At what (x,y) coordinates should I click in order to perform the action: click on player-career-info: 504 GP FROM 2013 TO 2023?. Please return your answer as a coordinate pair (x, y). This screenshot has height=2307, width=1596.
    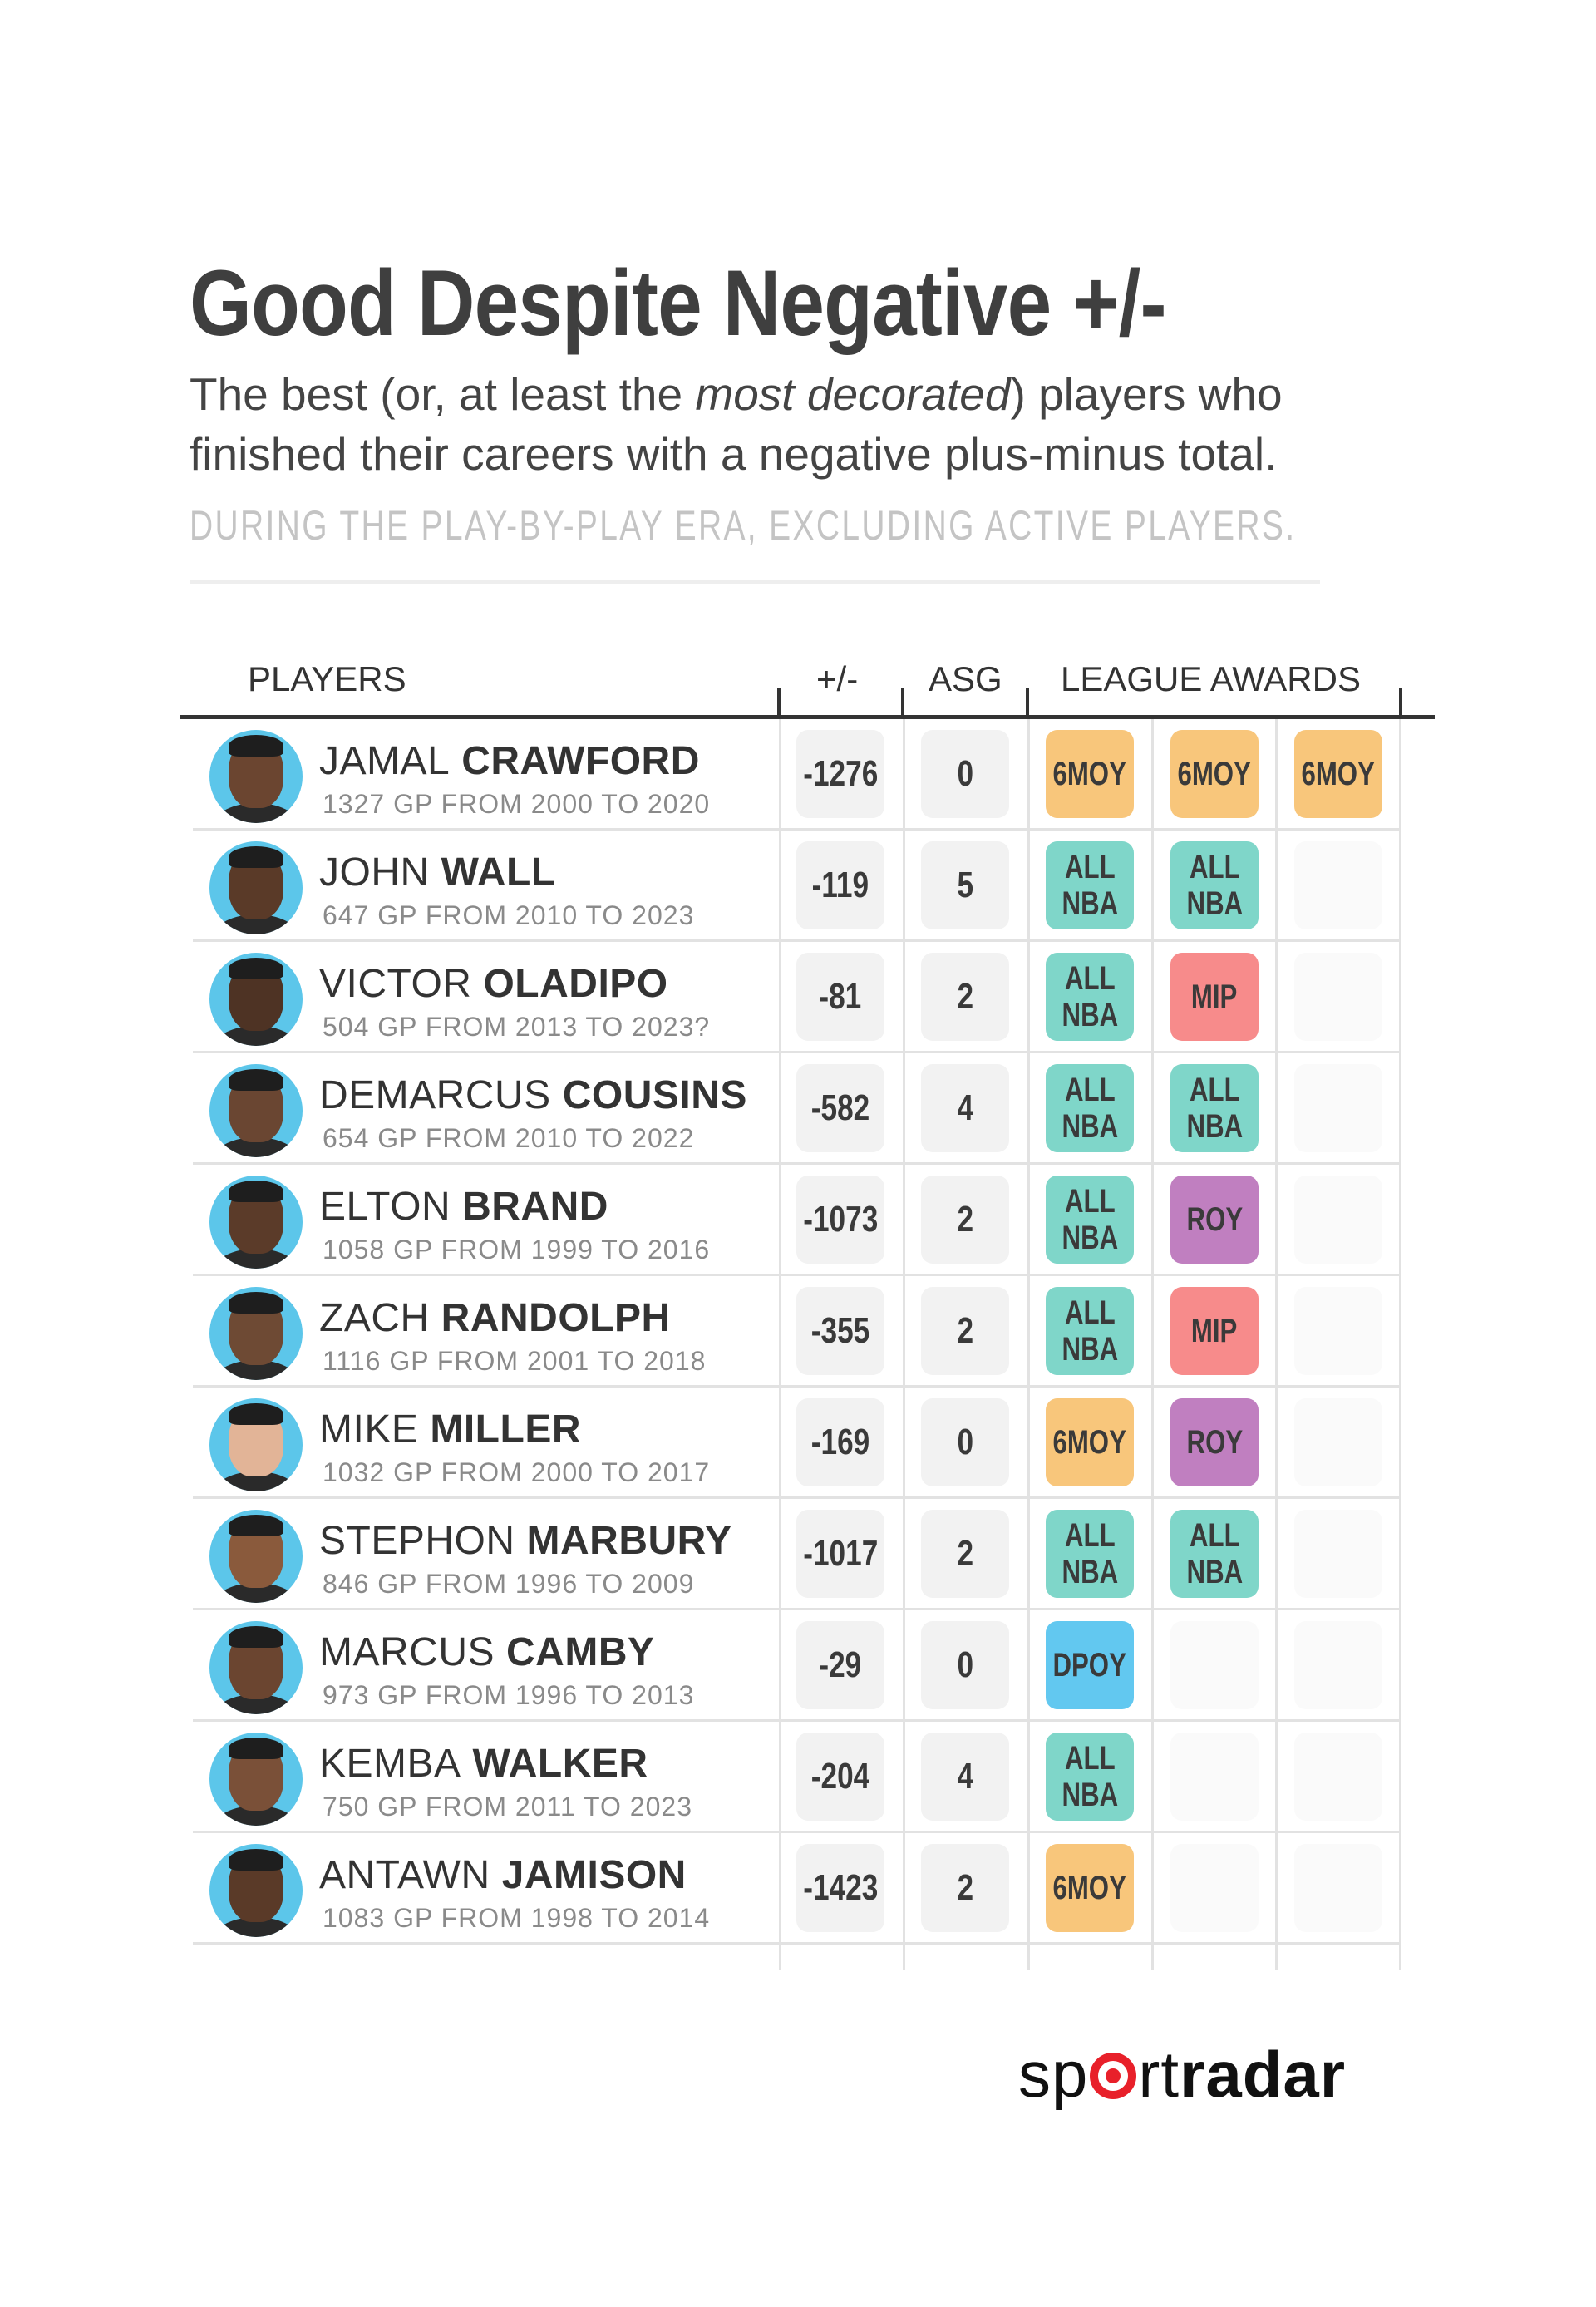
    Looking at the image, I should click on (517, 1027).